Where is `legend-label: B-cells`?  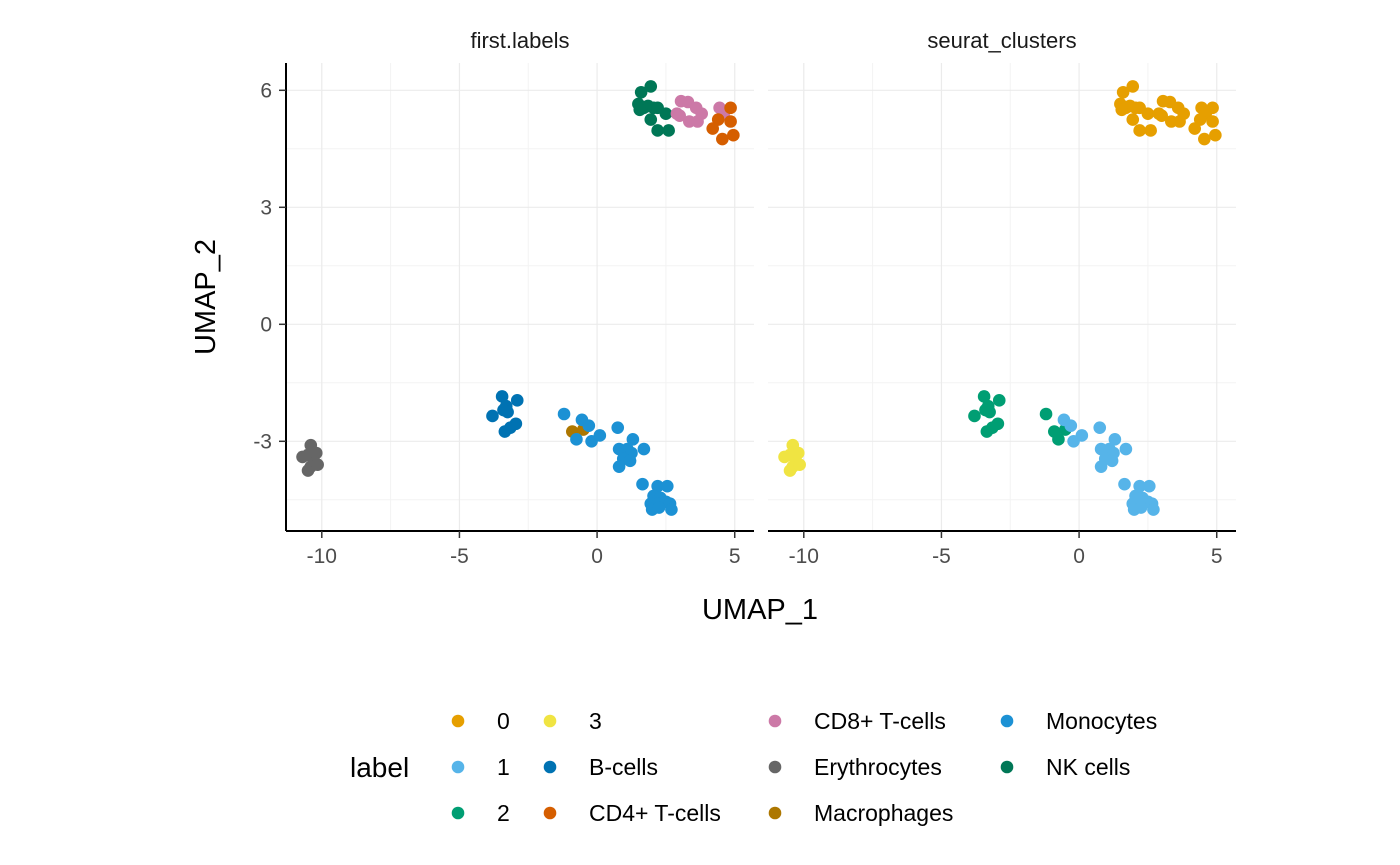 legend-label: B-cells is located at coordinates (623, 767).